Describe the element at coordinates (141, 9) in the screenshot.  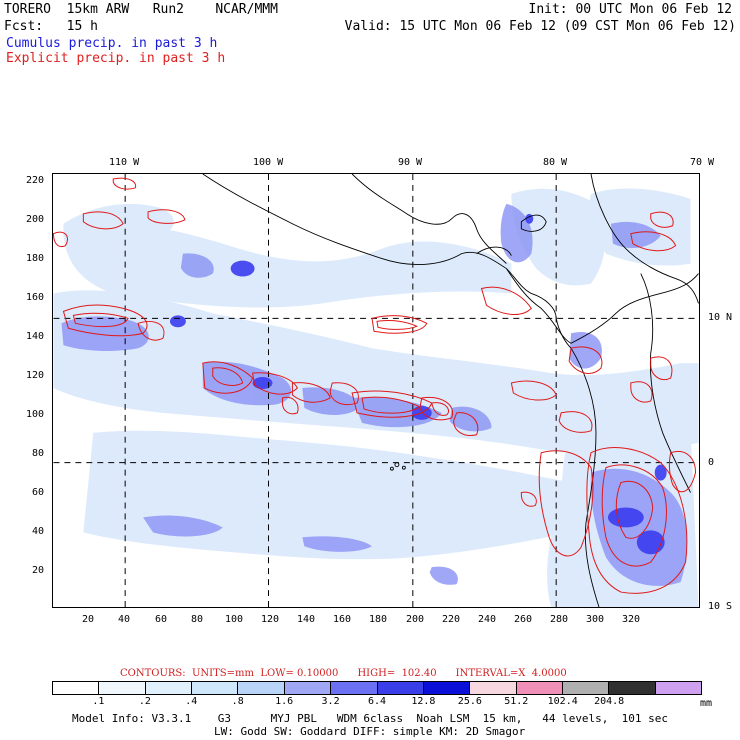
I see `header-model-run: TORERO 15km ARW Run2 NCAR/MMM` at that location.